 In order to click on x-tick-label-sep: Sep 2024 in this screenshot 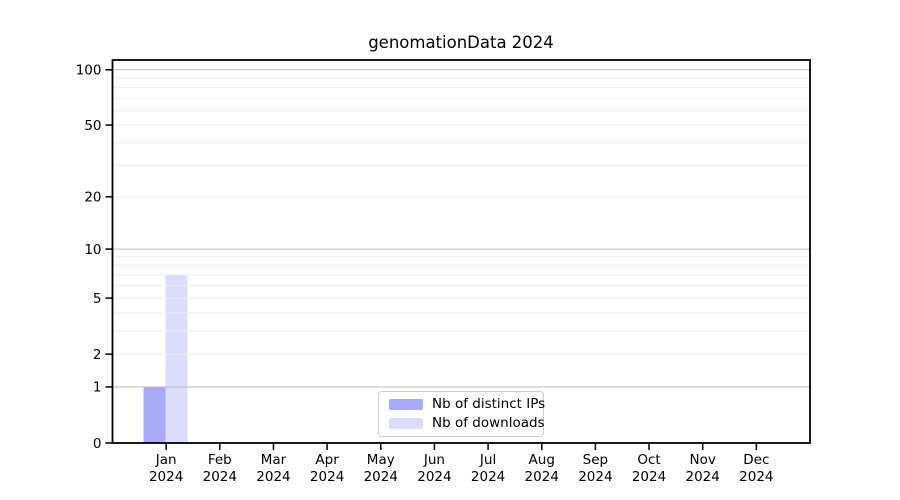, I will do `click(595, 468)`.